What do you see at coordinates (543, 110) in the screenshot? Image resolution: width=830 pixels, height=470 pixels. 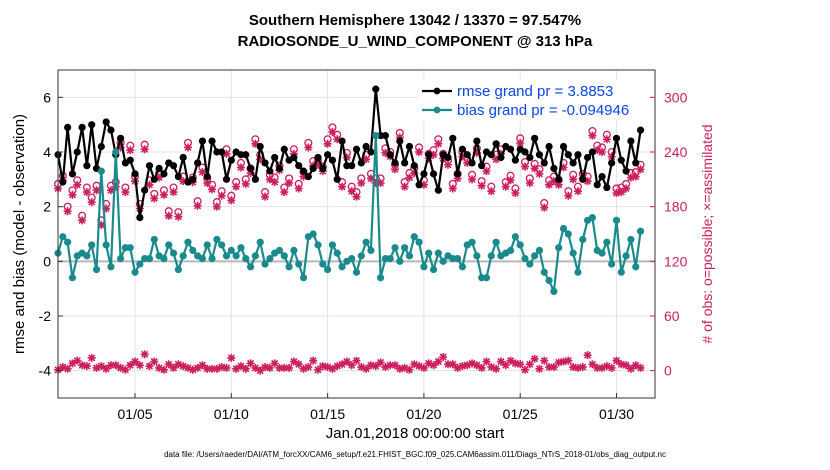 I see `legend-label: bias grand pr = -0.094946` at bounding box center [543, 110].